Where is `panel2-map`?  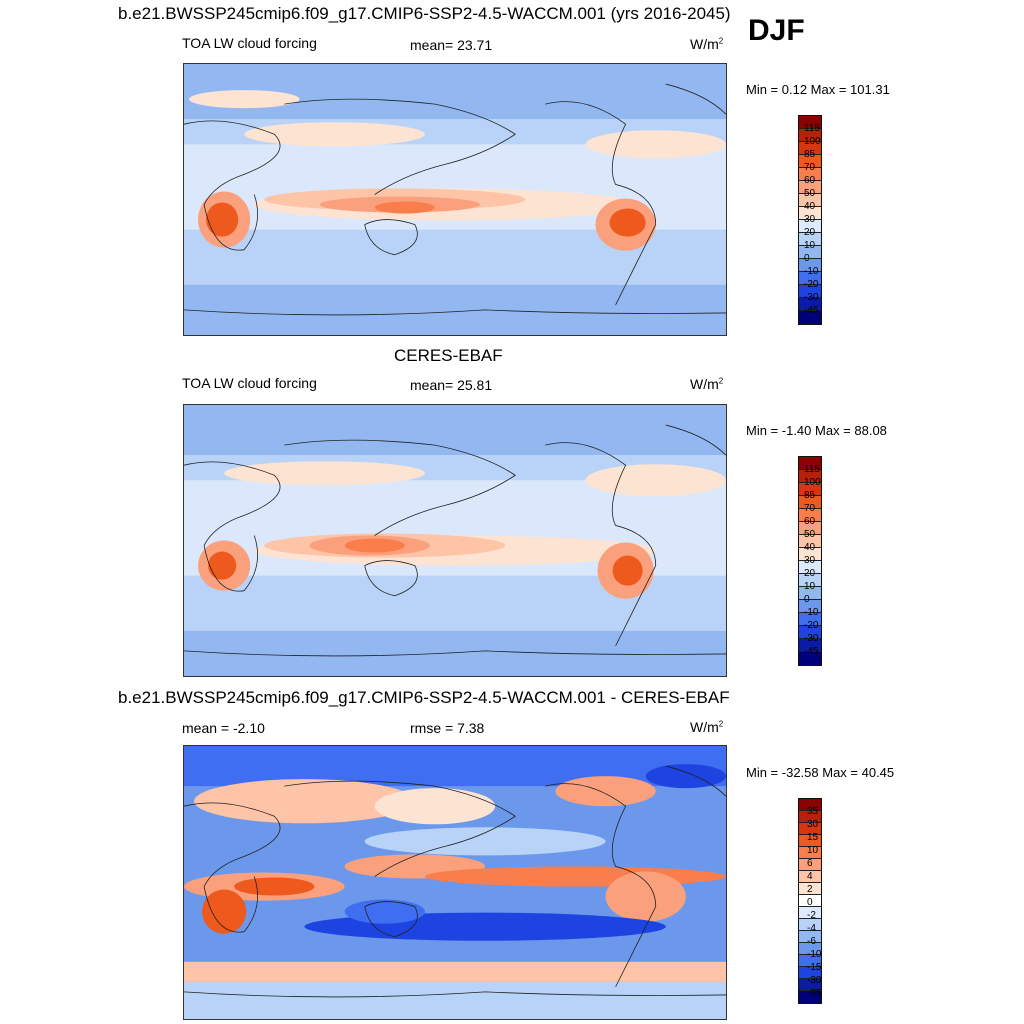
panel2-map is located at coordinates (455, 540).